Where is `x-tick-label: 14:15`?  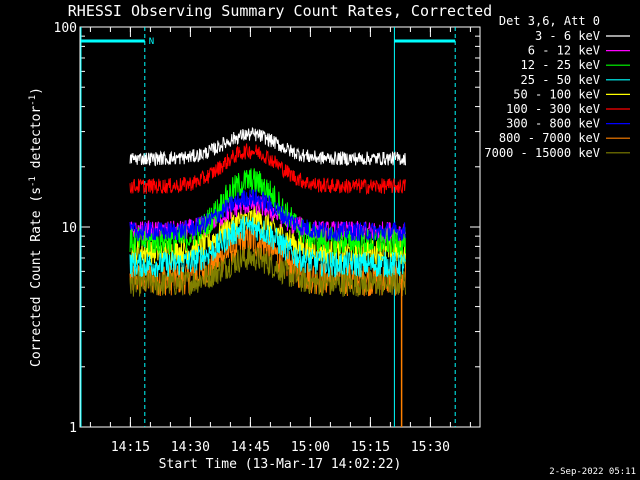
x-tick-label: 14:15 is located at coordinates (130, 447).